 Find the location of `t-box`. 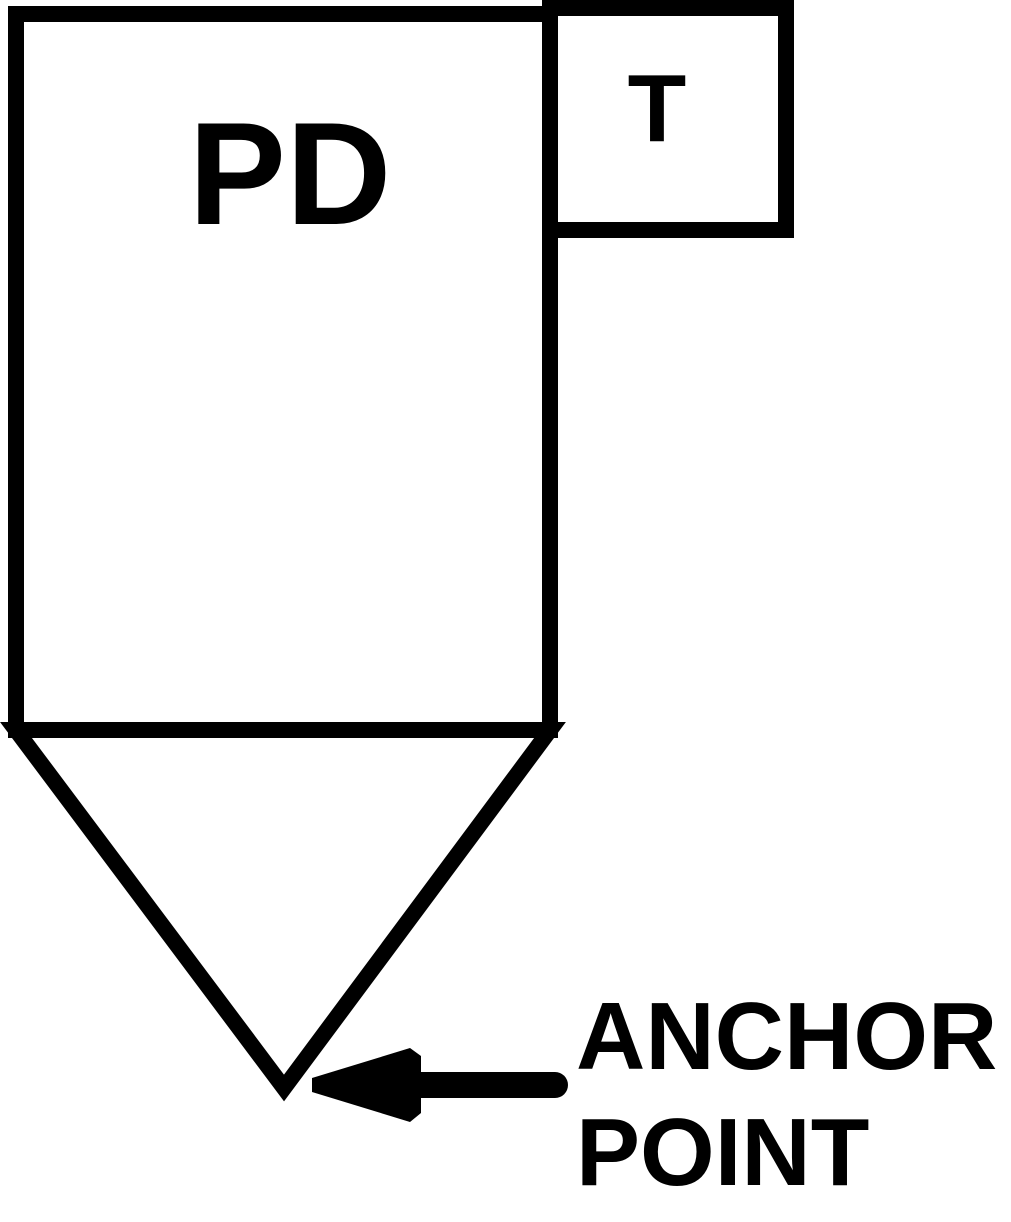

t-box is located at coordinates (668, 119).